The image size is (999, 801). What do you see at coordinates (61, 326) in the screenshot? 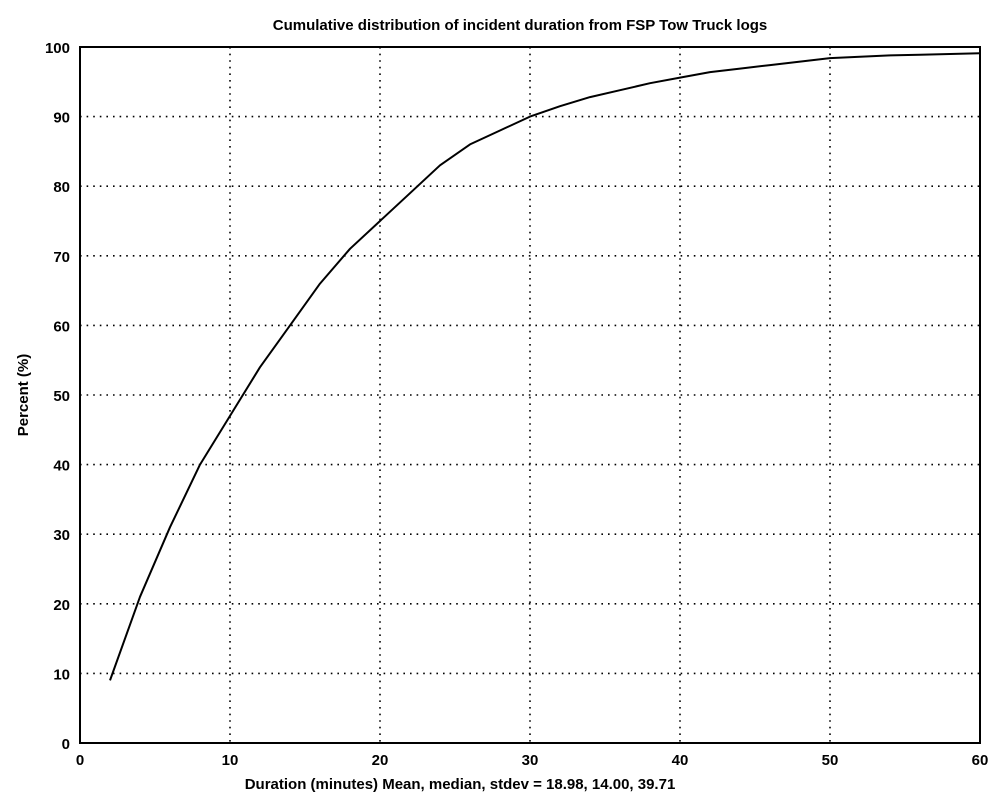
I see `y-tick-label: 60` at bounding box center [61, 326].